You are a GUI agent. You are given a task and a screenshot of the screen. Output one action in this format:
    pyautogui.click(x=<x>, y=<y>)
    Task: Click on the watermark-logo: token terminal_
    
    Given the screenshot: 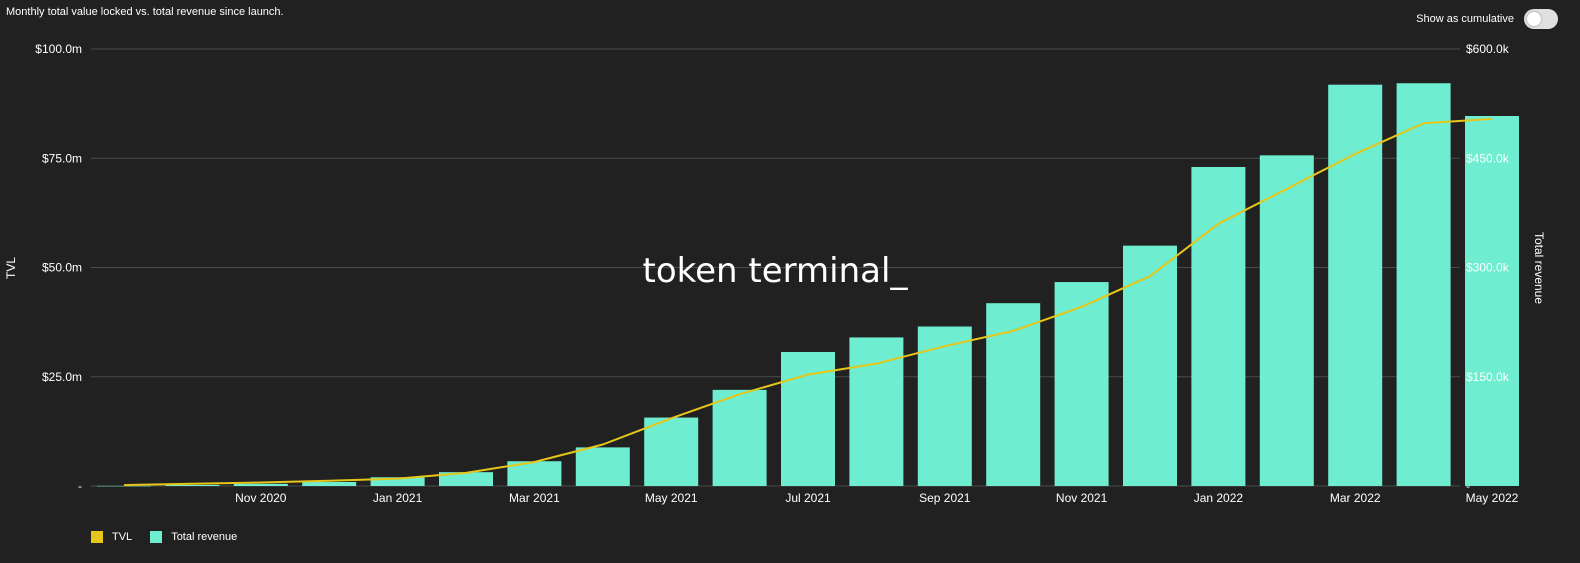 What is the action you would take?
    pyautogui.click(x=776, y=271)
    